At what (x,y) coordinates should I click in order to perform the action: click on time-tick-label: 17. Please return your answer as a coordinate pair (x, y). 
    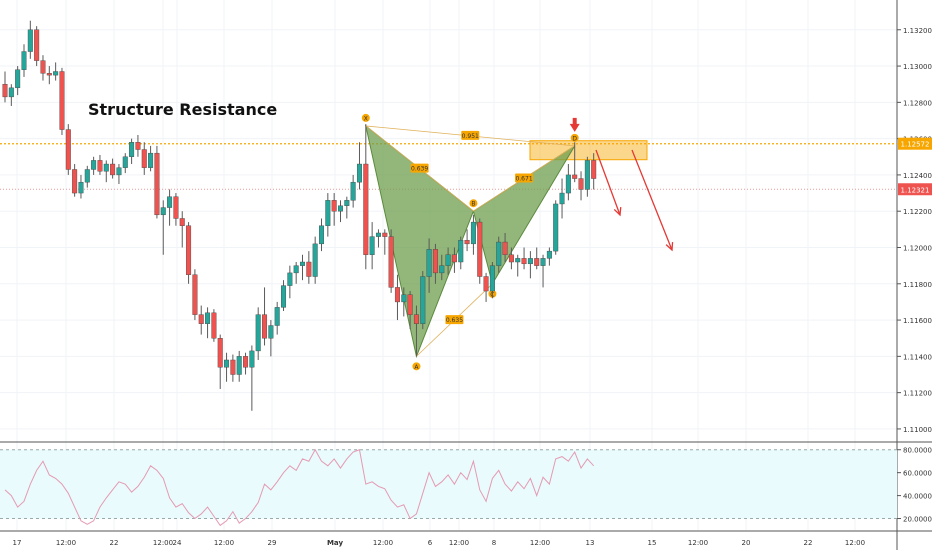
    Looking at the image, I should click on (17, 543).